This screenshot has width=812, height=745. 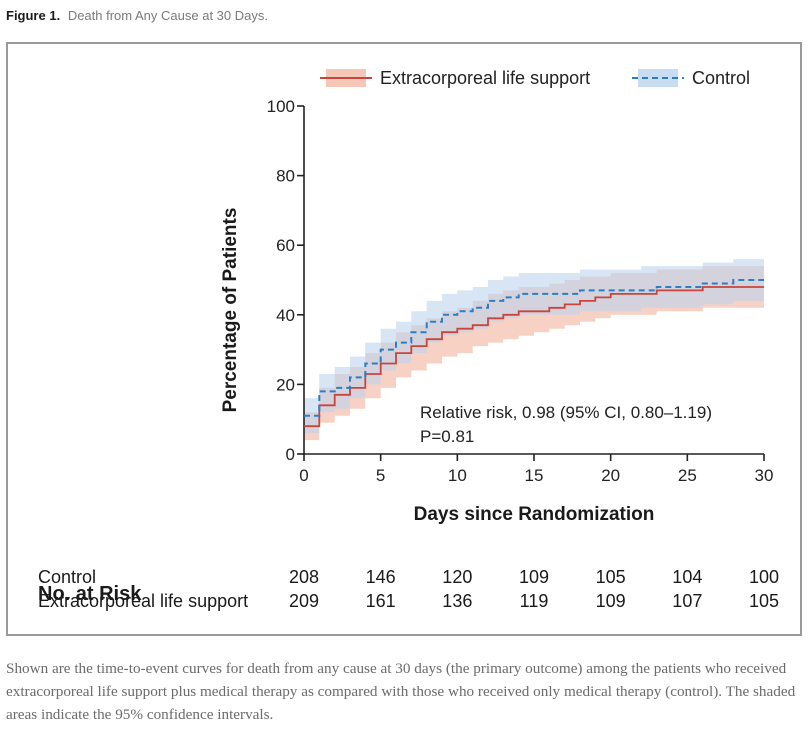 What do you see at coordinates (764, 475) in the screenshot?
I see `x-tick-label: 30` at bounding box center [764, 475].